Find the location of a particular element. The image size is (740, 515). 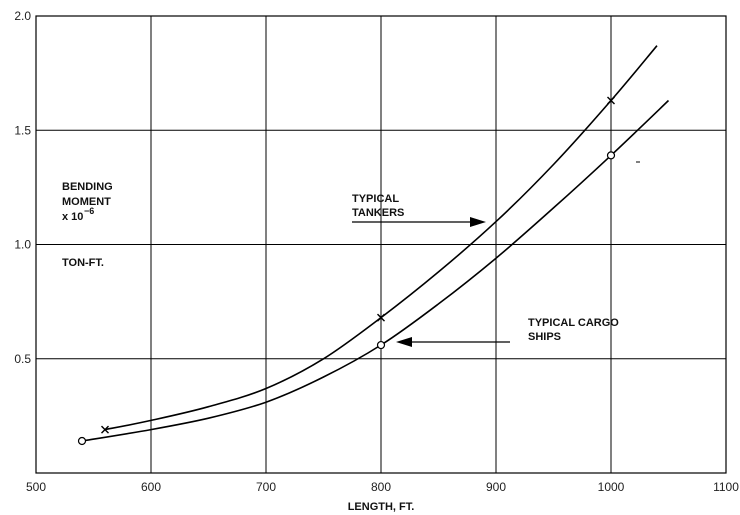

x-tick-label-500: 500 is located at coordinates (36, 487).